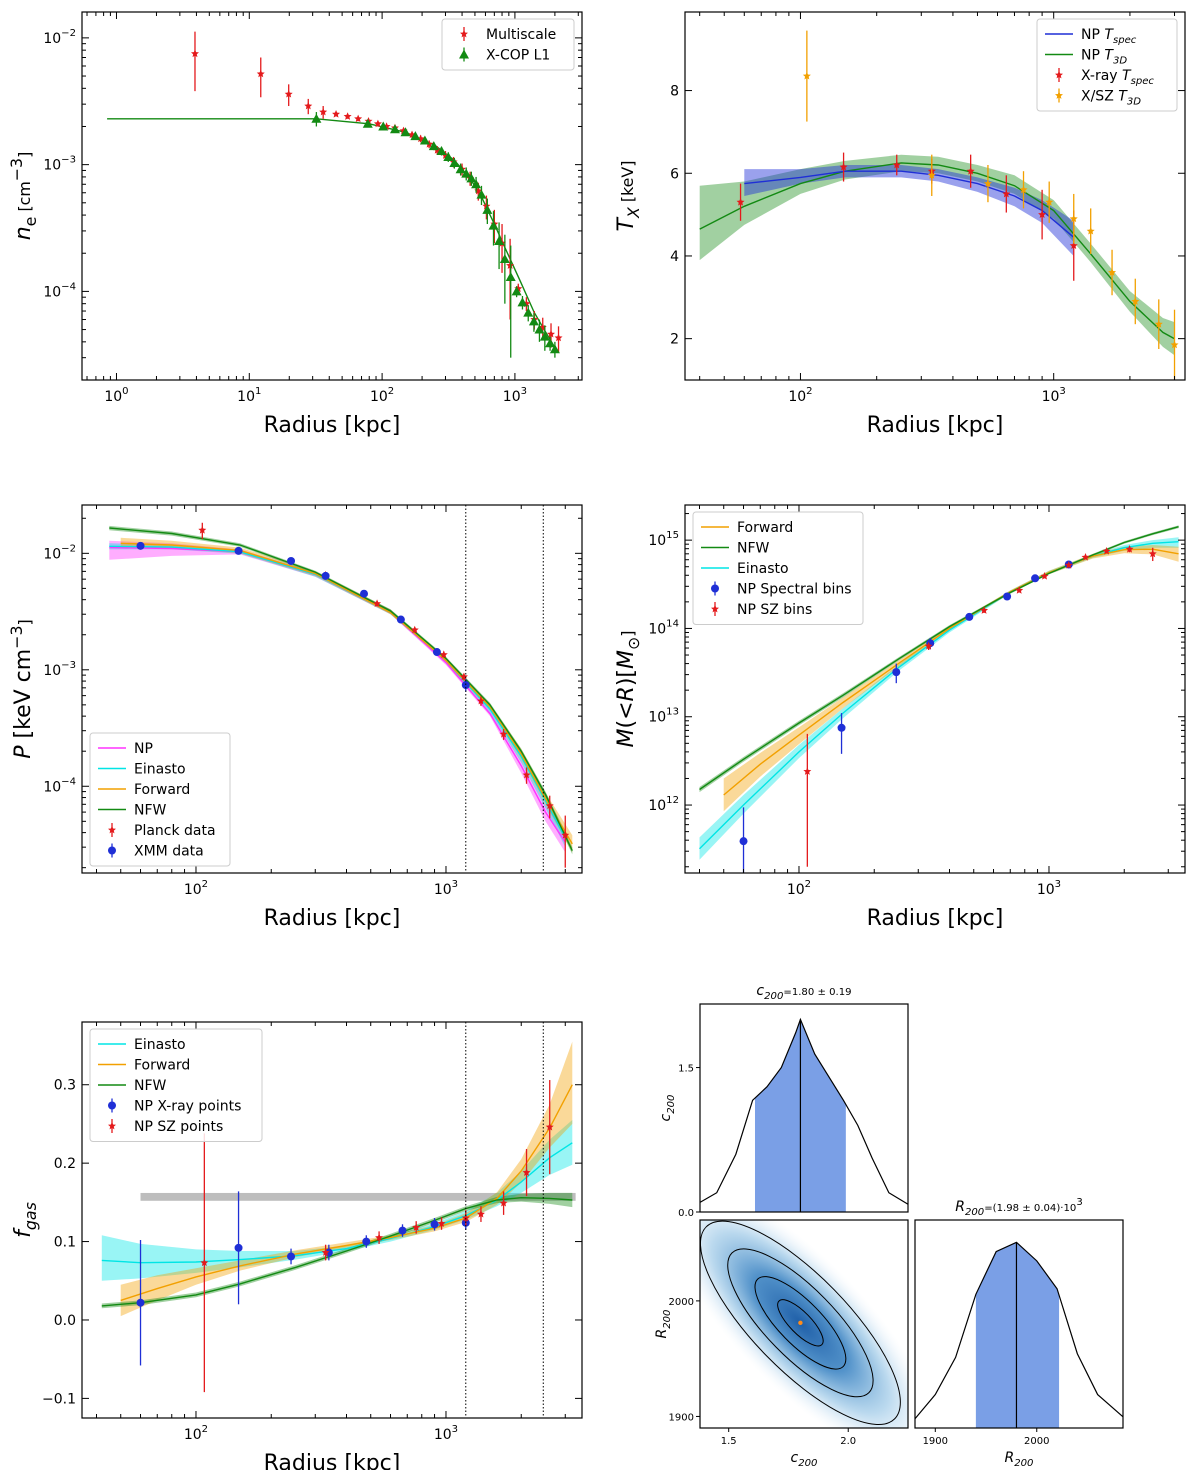  I want to click on band-forward, so click(346, 1179).